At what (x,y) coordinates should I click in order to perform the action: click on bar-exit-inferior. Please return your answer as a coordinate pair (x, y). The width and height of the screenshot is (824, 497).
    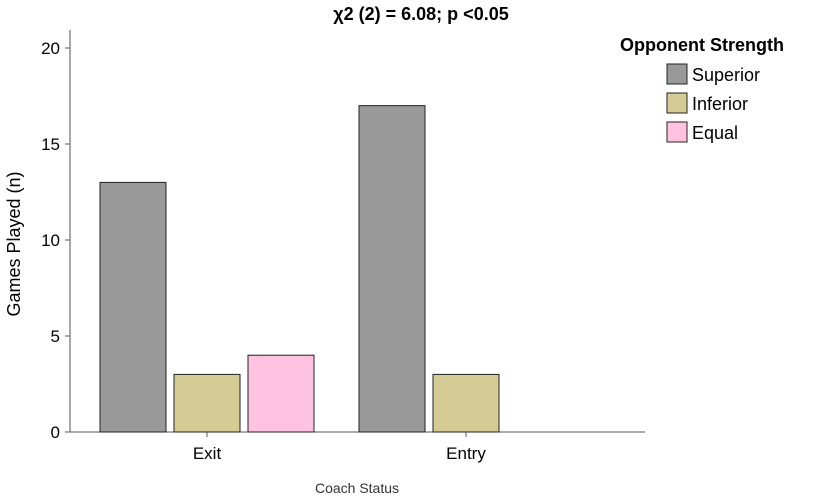
    Looking at the image, I should click on (207, 403).